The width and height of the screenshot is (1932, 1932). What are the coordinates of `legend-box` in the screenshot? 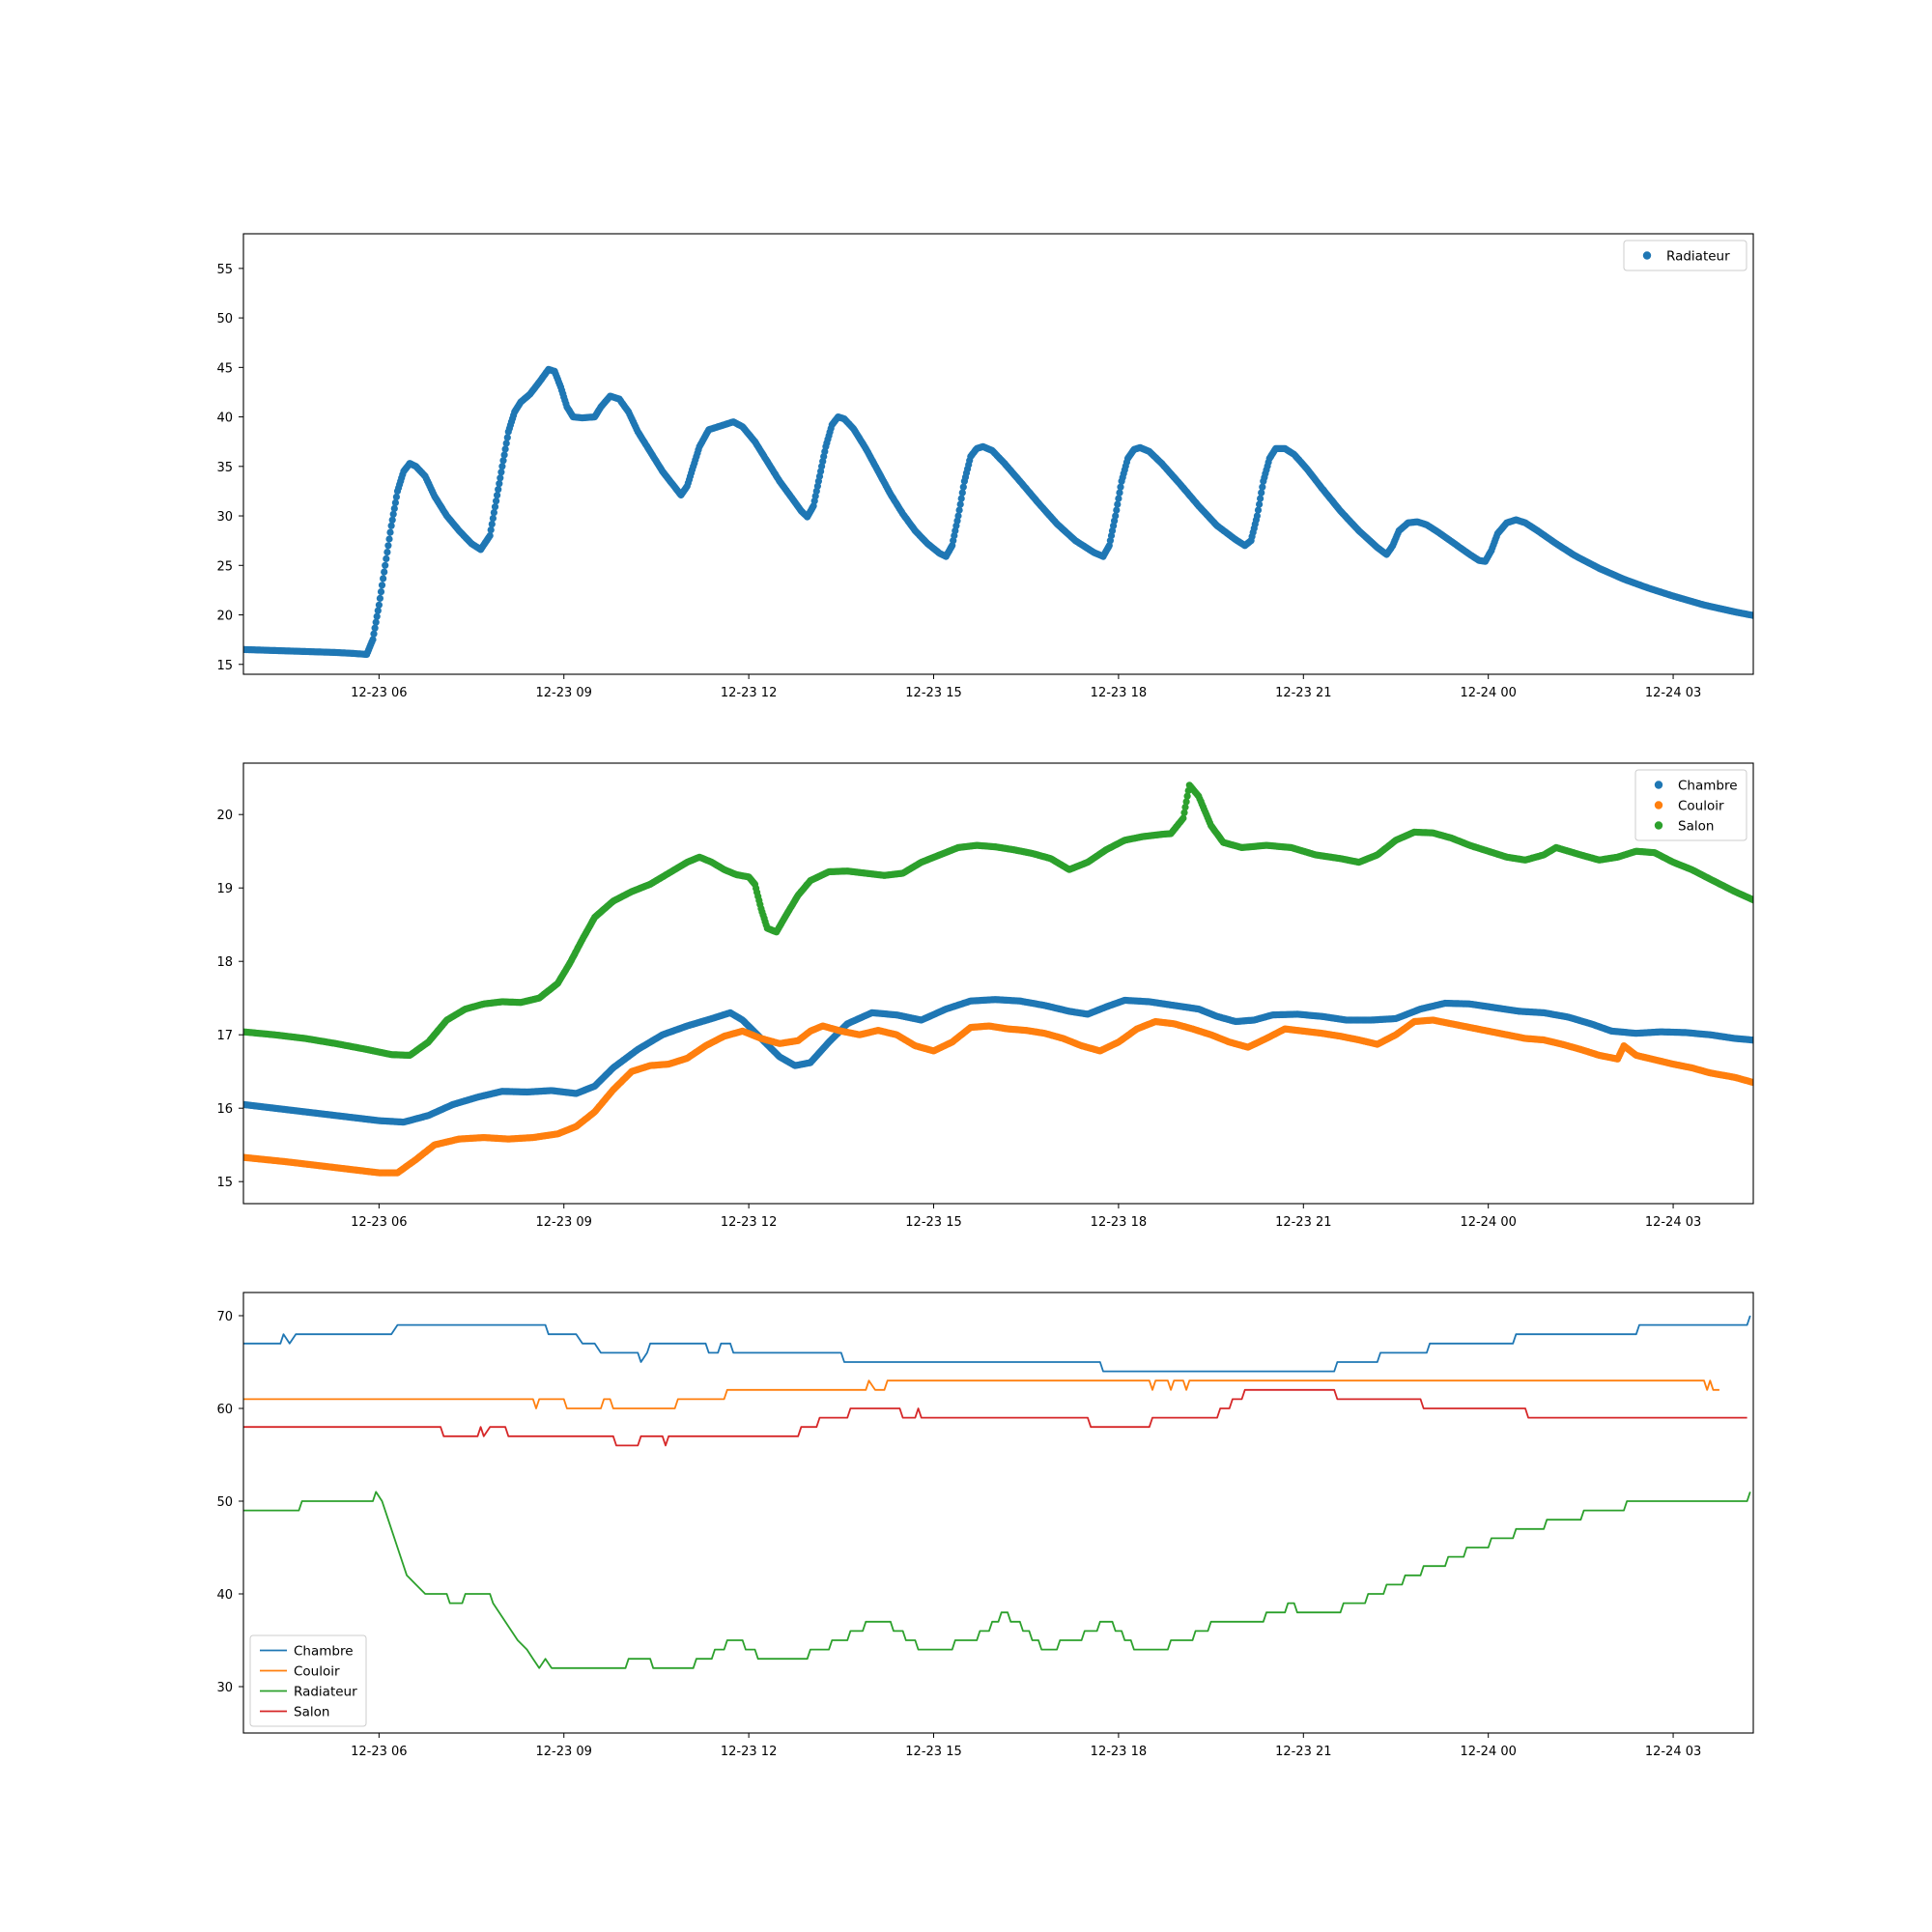 It's located at (1685, 256).